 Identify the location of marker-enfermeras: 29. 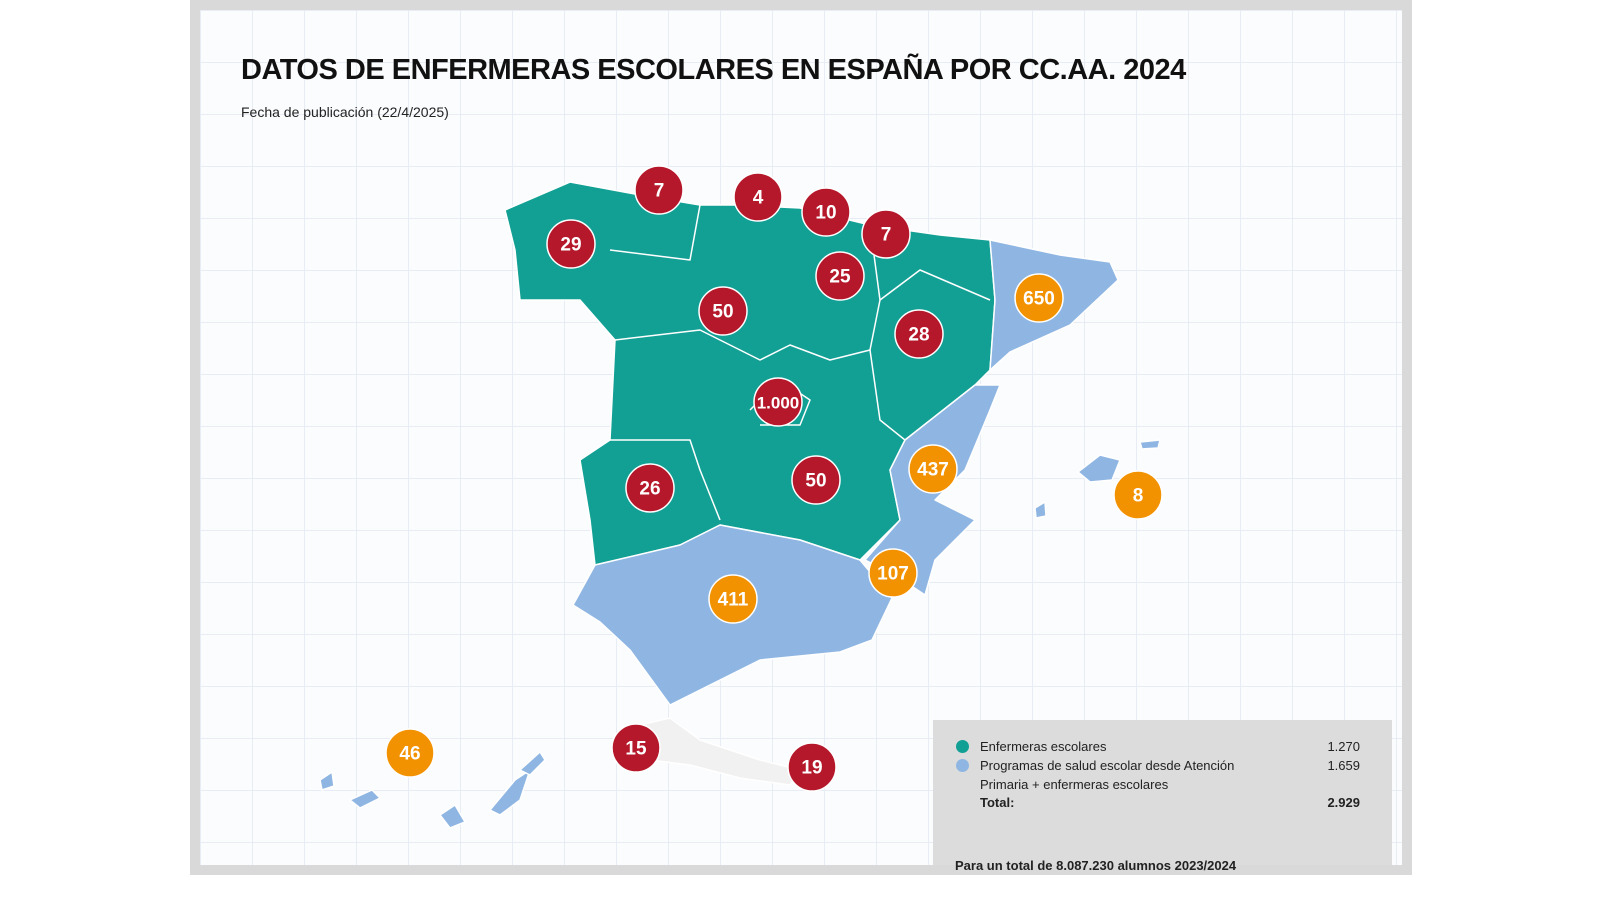
(571, 244).